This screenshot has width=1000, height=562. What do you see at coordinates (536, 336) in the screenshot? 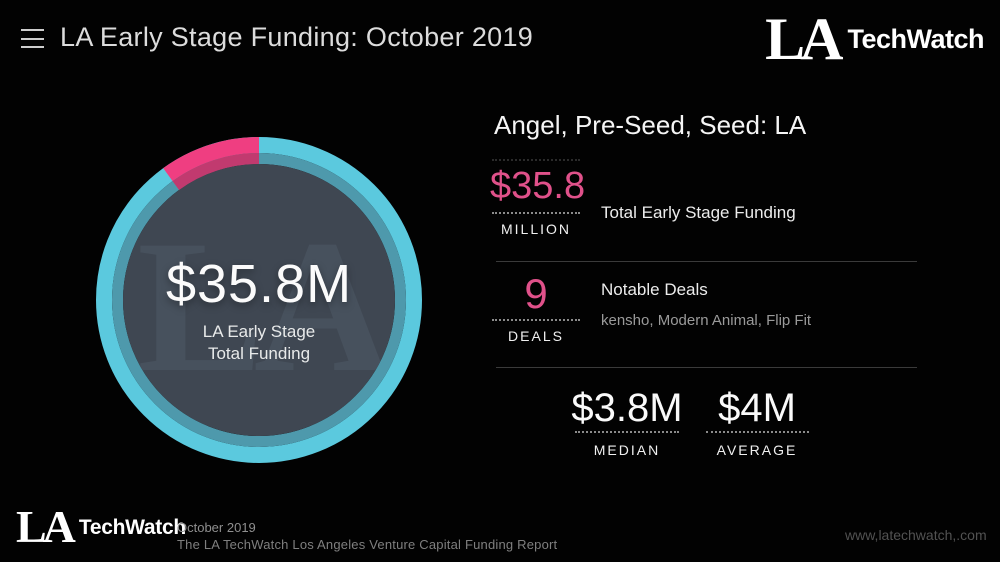
I see `deals-unit: DEALS` at bounding box center [536, 336].